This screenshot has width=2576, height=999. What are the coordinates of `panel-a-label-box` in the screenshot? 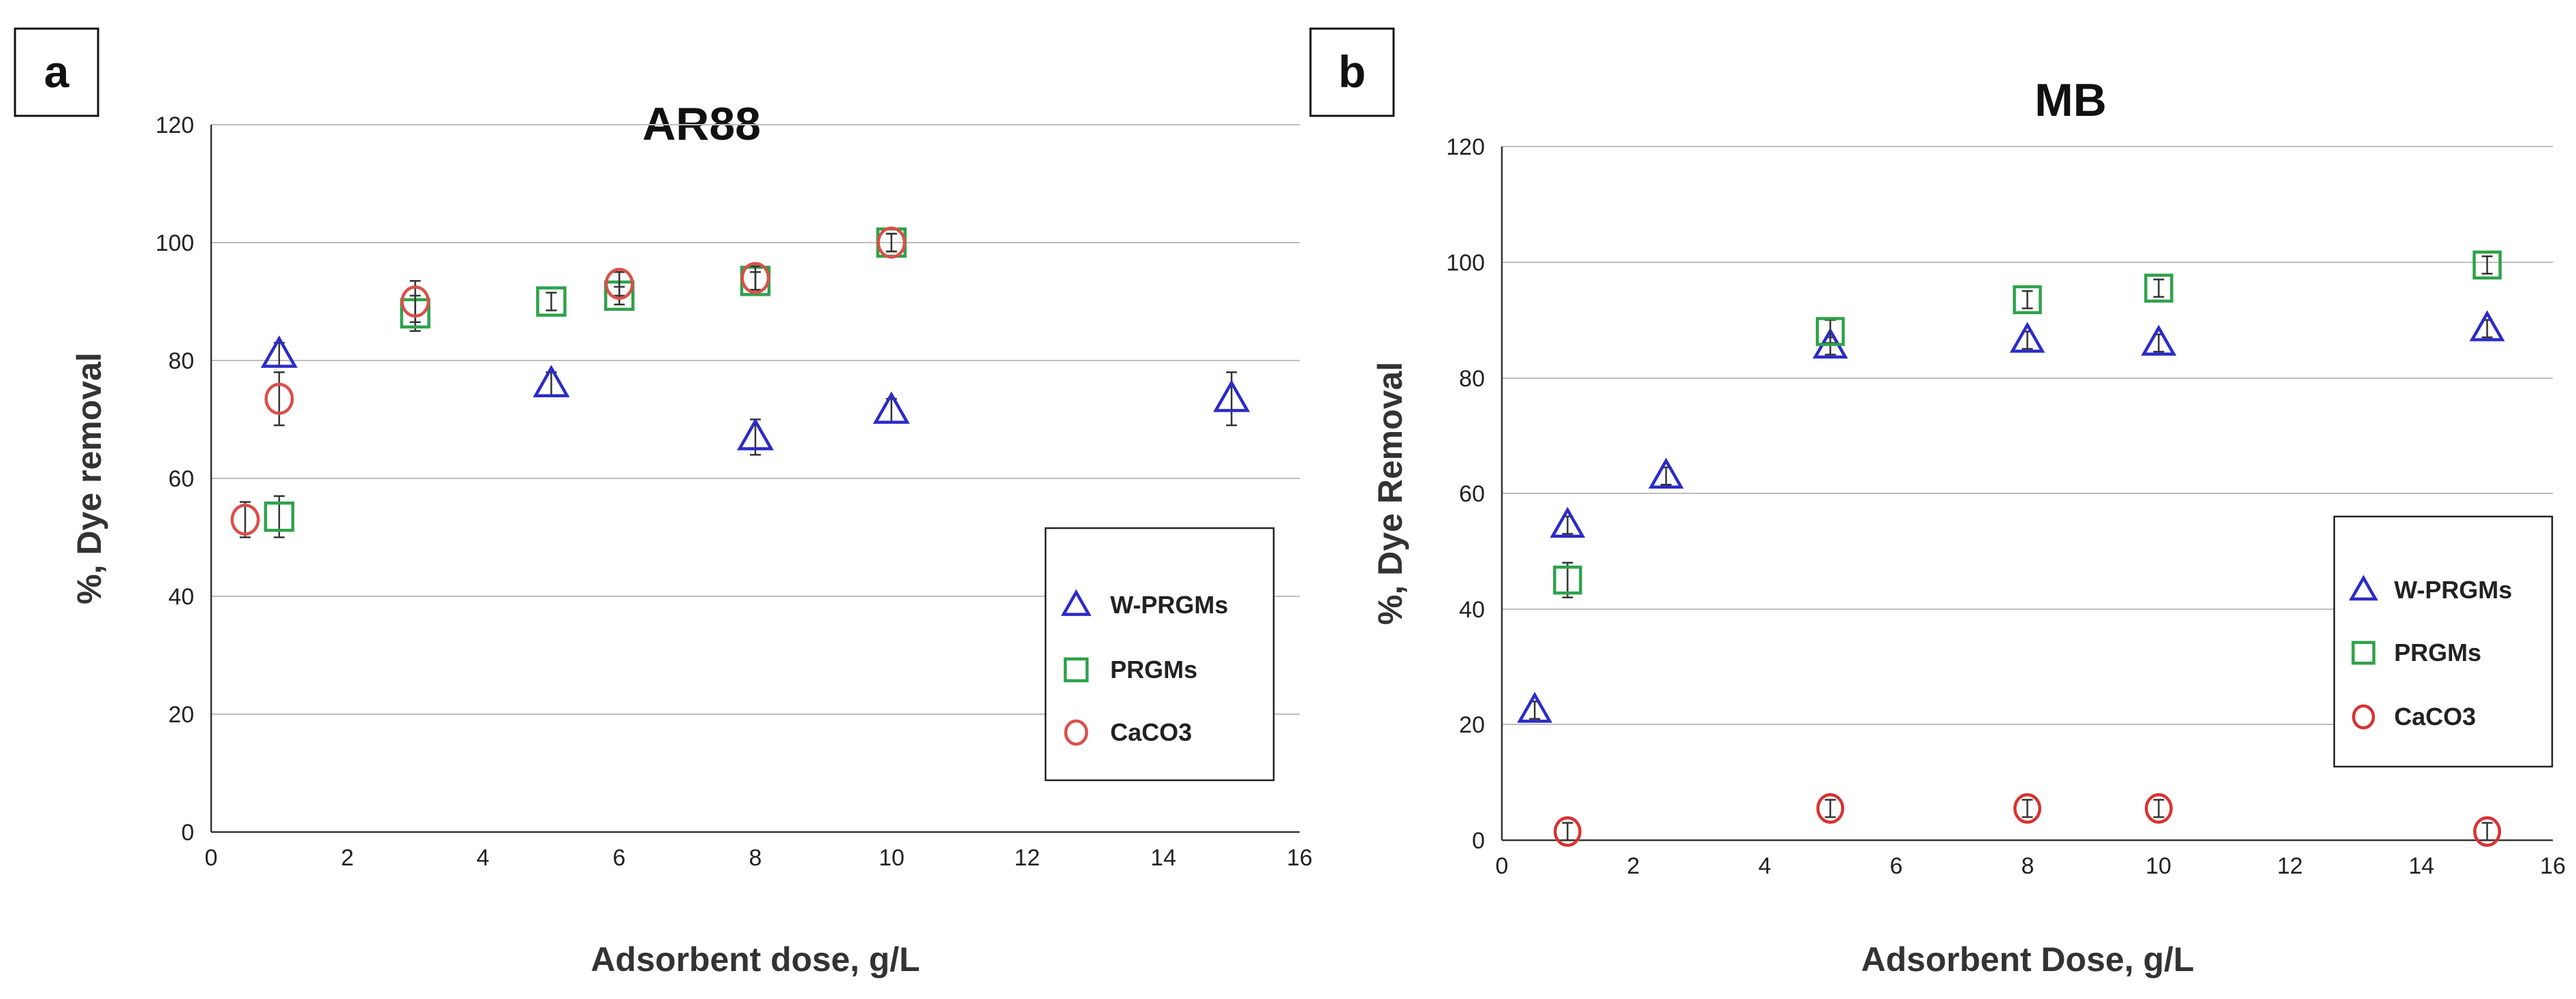 It's located at (56, 72).